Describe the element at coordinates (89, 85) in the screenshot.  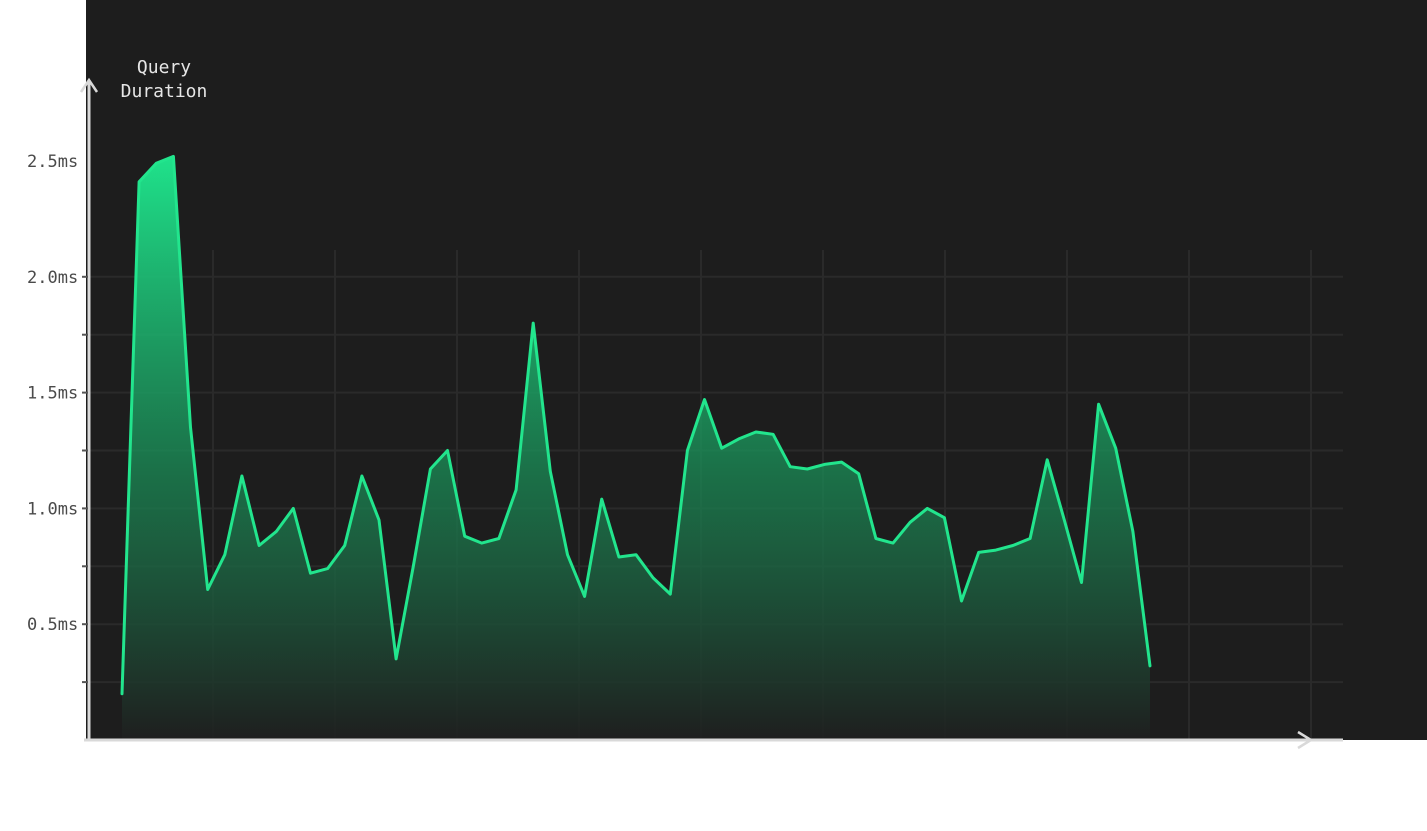
I see `y-axis-arrow-icon` at that location.